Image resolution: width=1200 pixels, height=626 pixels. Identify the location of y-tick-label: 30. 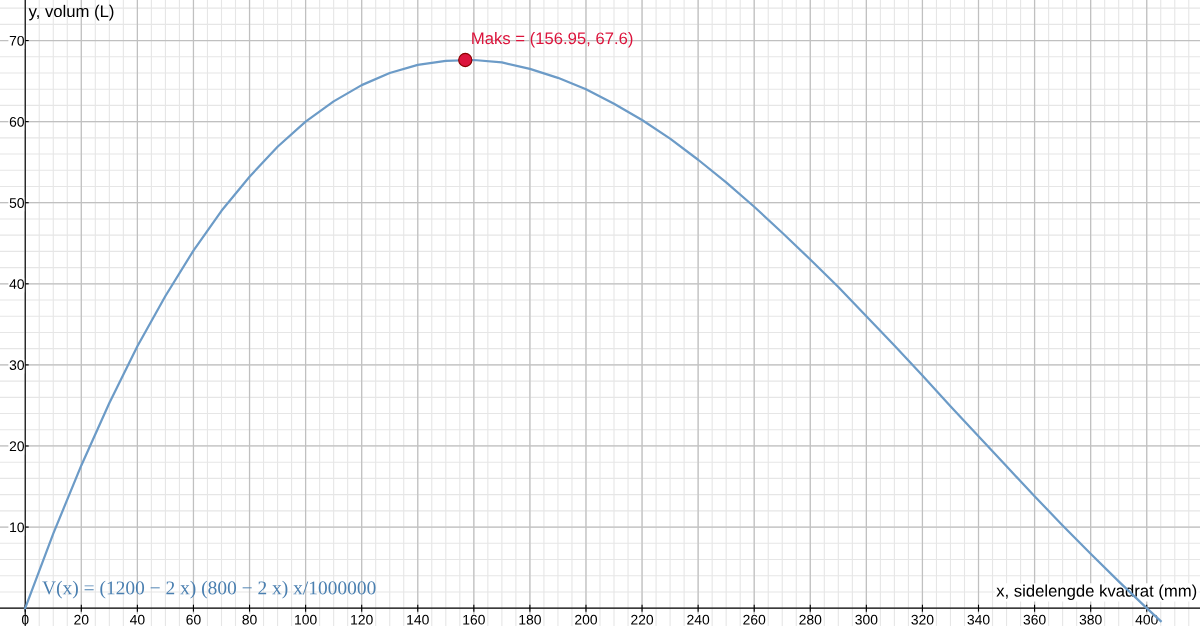
(16, 365).